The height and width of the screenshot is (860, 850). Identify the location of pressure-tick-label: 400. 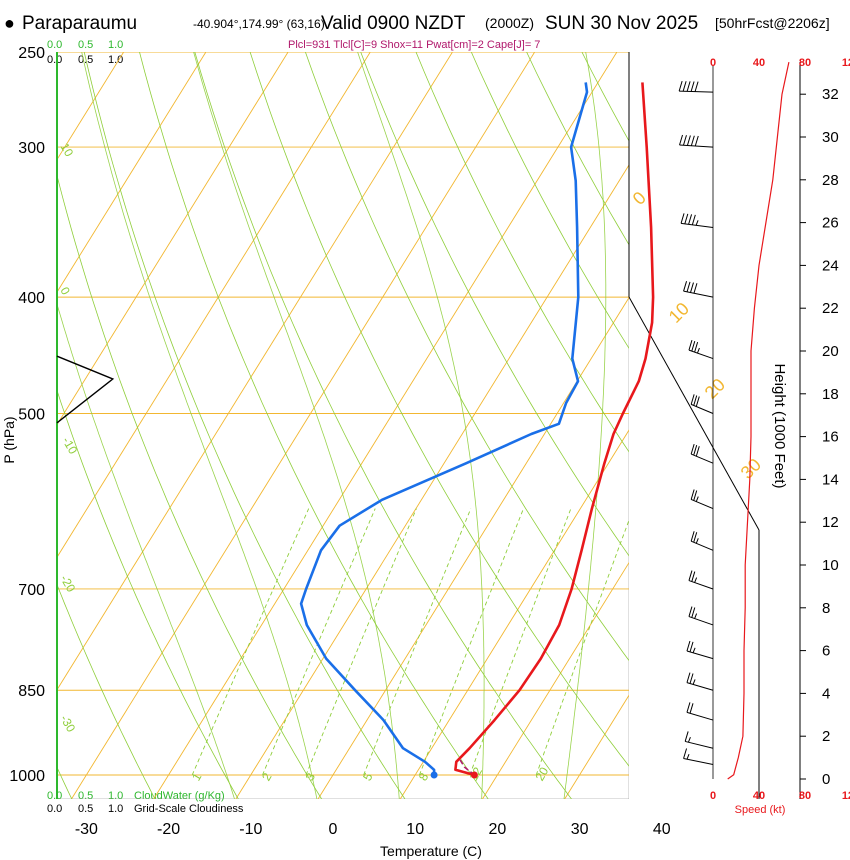
(31, 298).